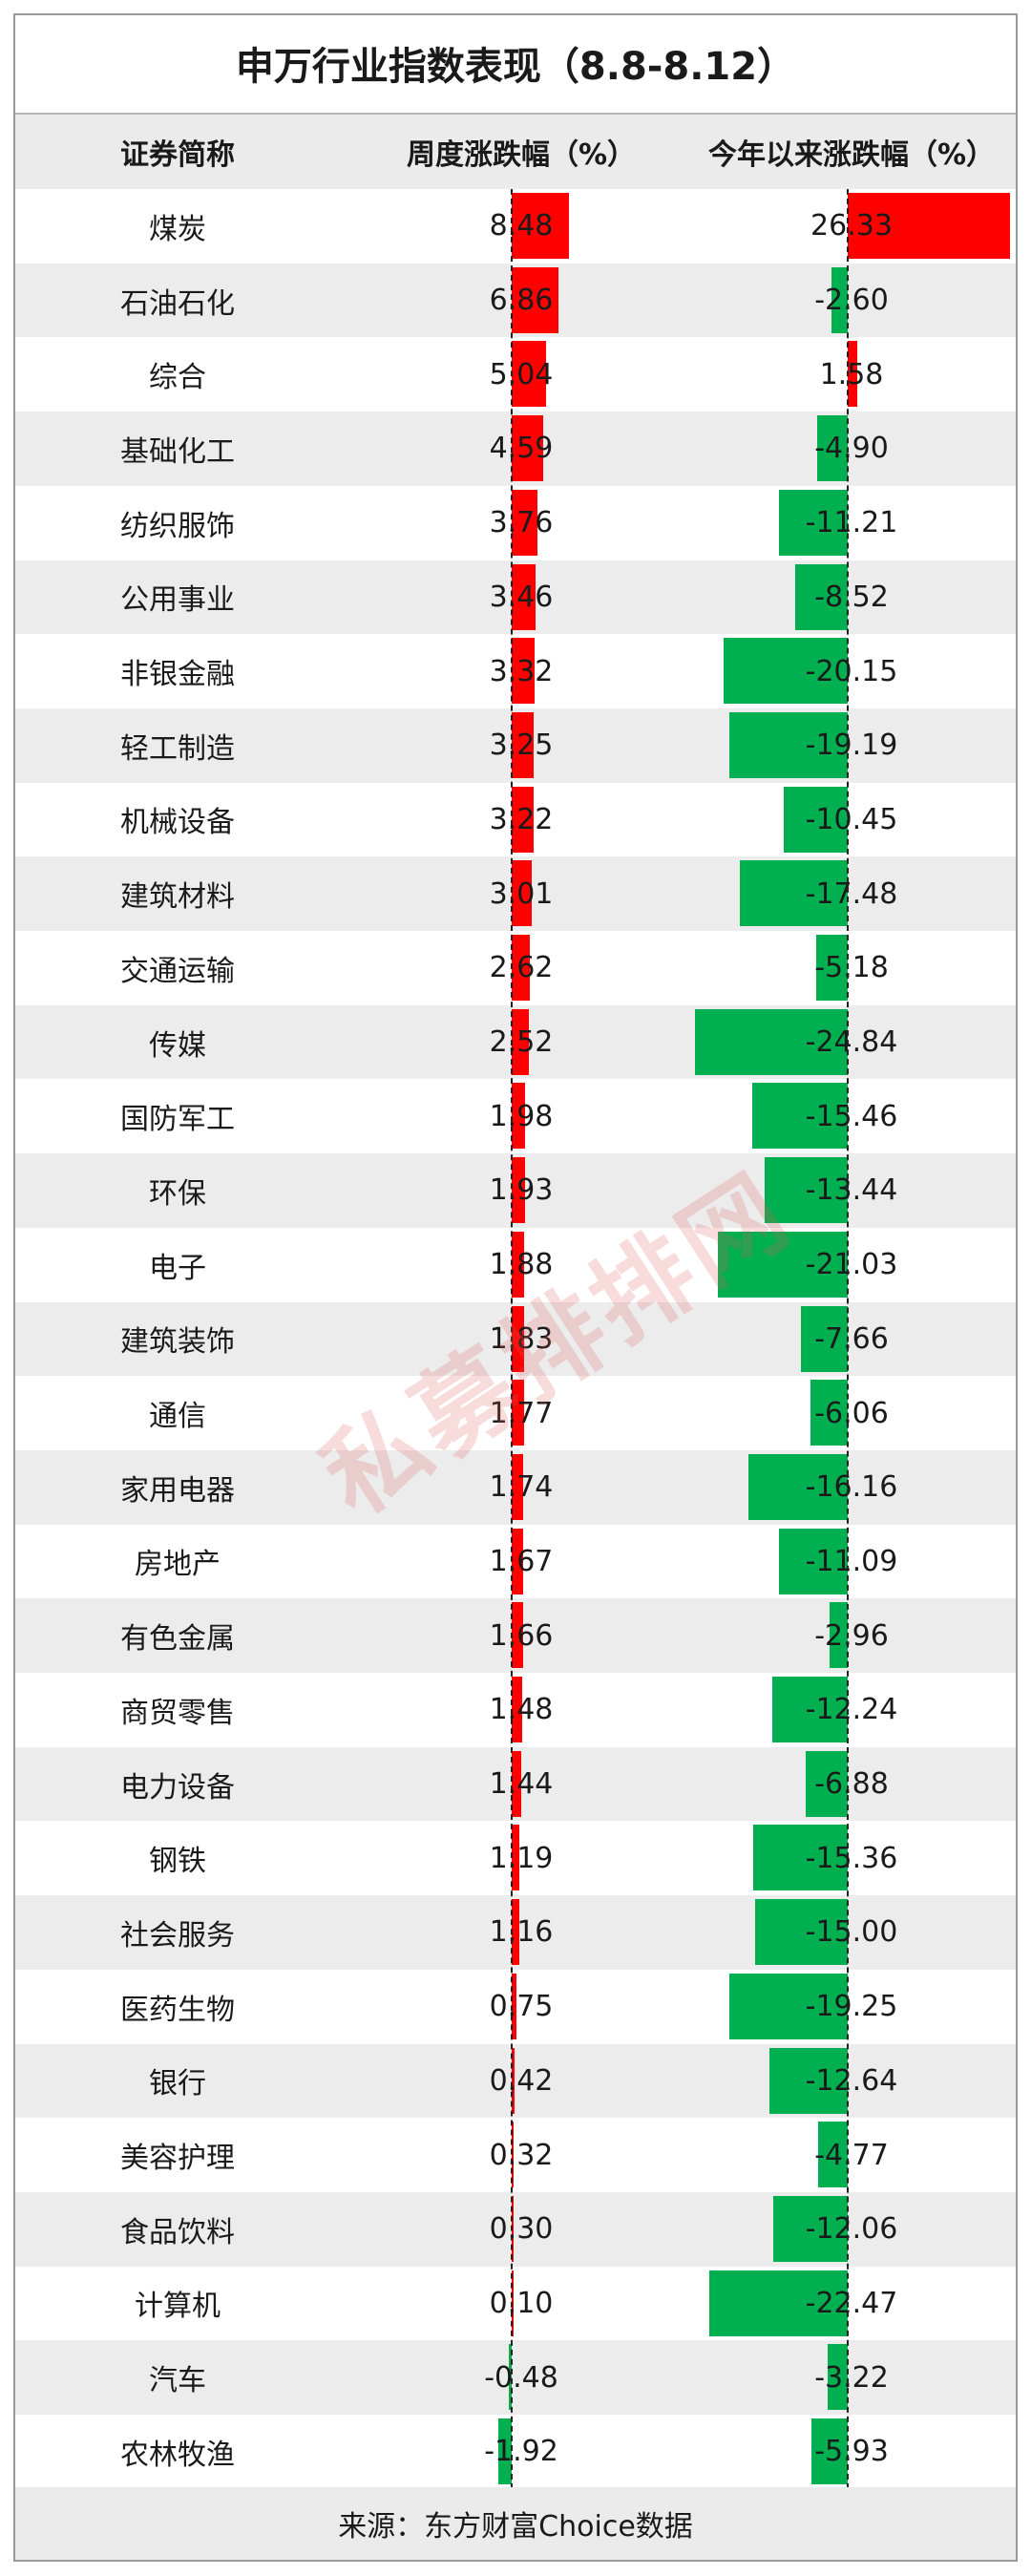  Describe the element at coordinates (515, 67) in the screenshot. I see `chart-title: 申万行业指数表现（8.8-8.12）` at that location.